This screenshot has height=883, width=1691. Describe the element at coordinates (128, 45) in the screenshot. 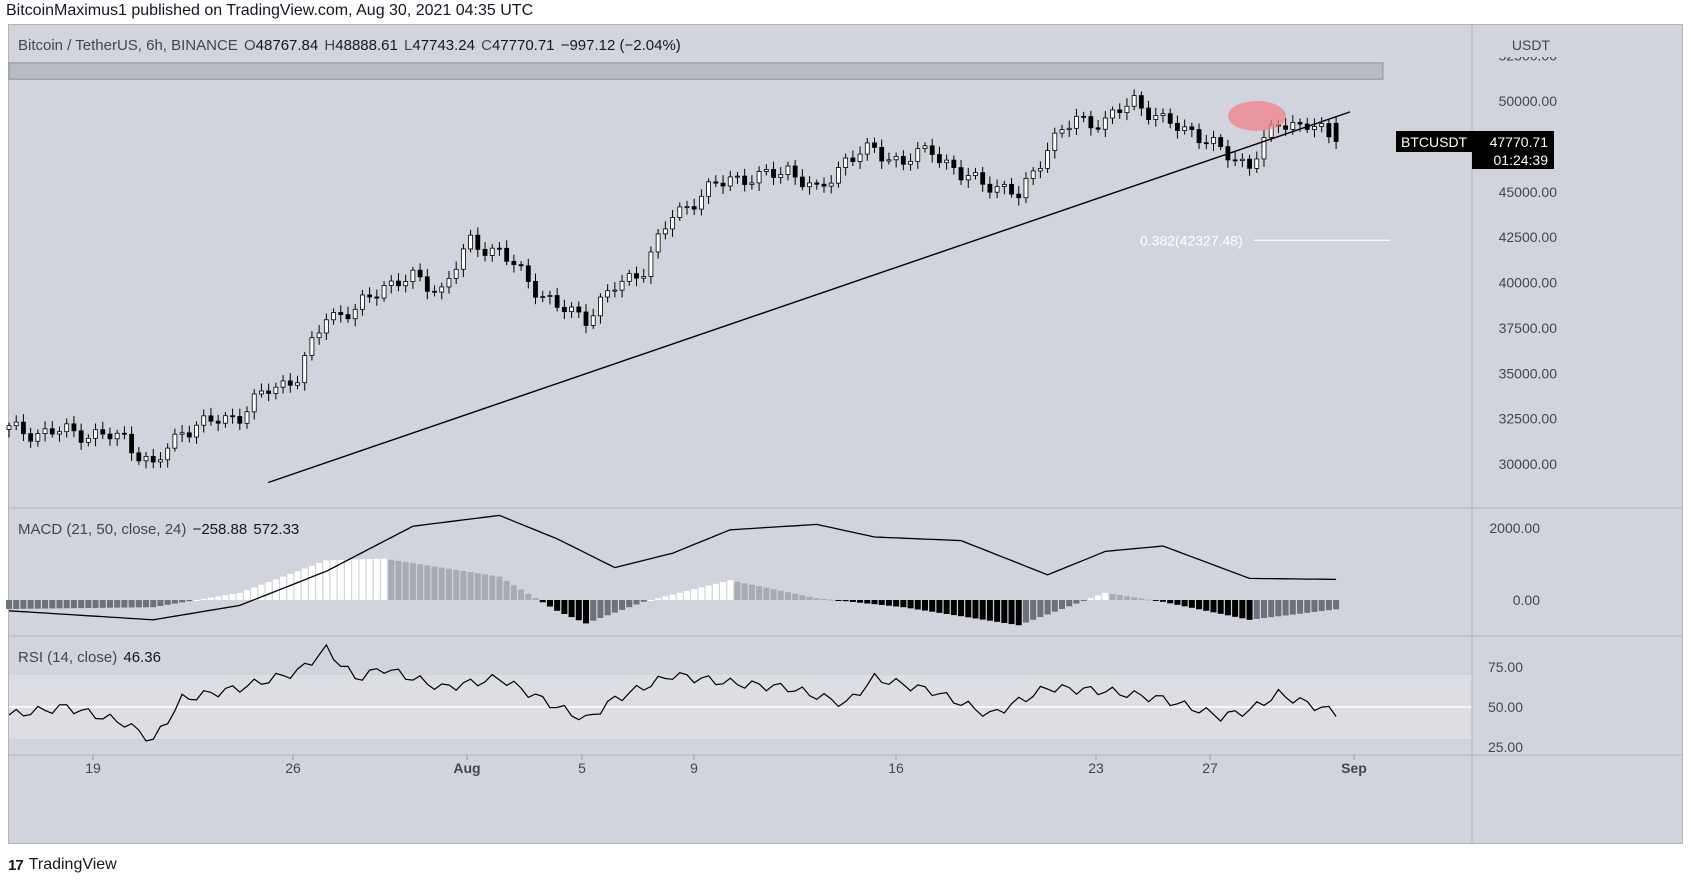

I see `symbol-title: Bitcoin / TetherUS, 6h, BINANCE` at that location.